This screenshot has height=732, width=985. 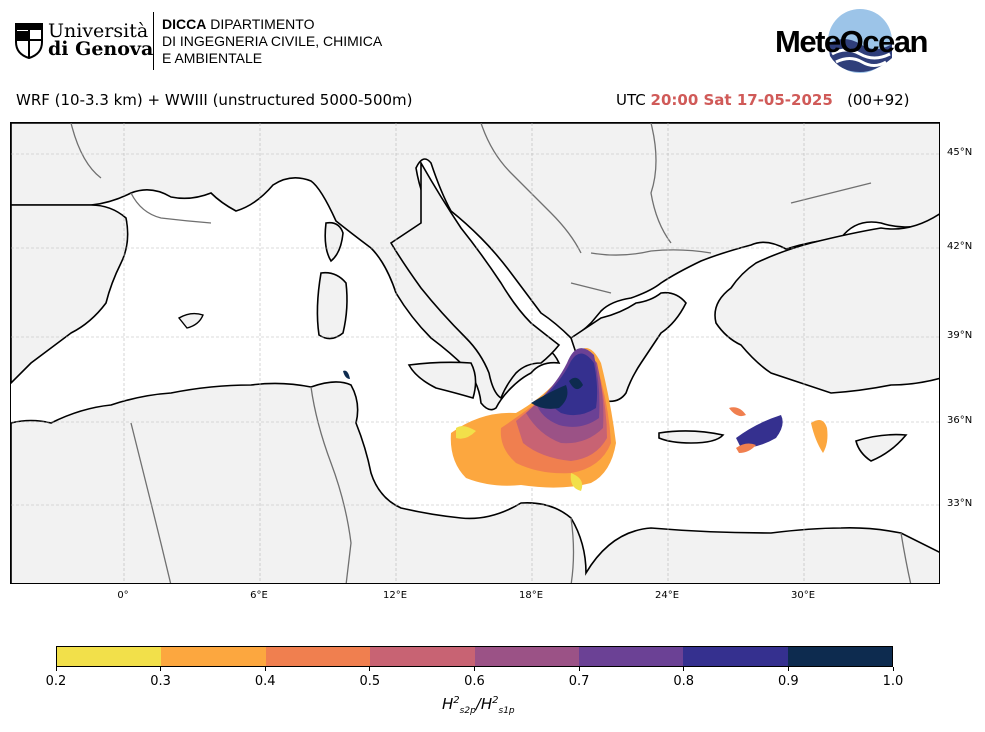 I want to click on colorbar-title-sub2: s1p, so click(x=506, y=711).